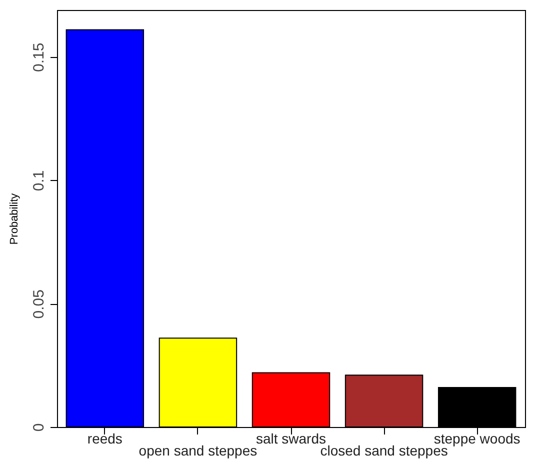  Describe the element at coordinates (39, 57) in the screenshot. I see `y-tick-label: 0.15` at that location.